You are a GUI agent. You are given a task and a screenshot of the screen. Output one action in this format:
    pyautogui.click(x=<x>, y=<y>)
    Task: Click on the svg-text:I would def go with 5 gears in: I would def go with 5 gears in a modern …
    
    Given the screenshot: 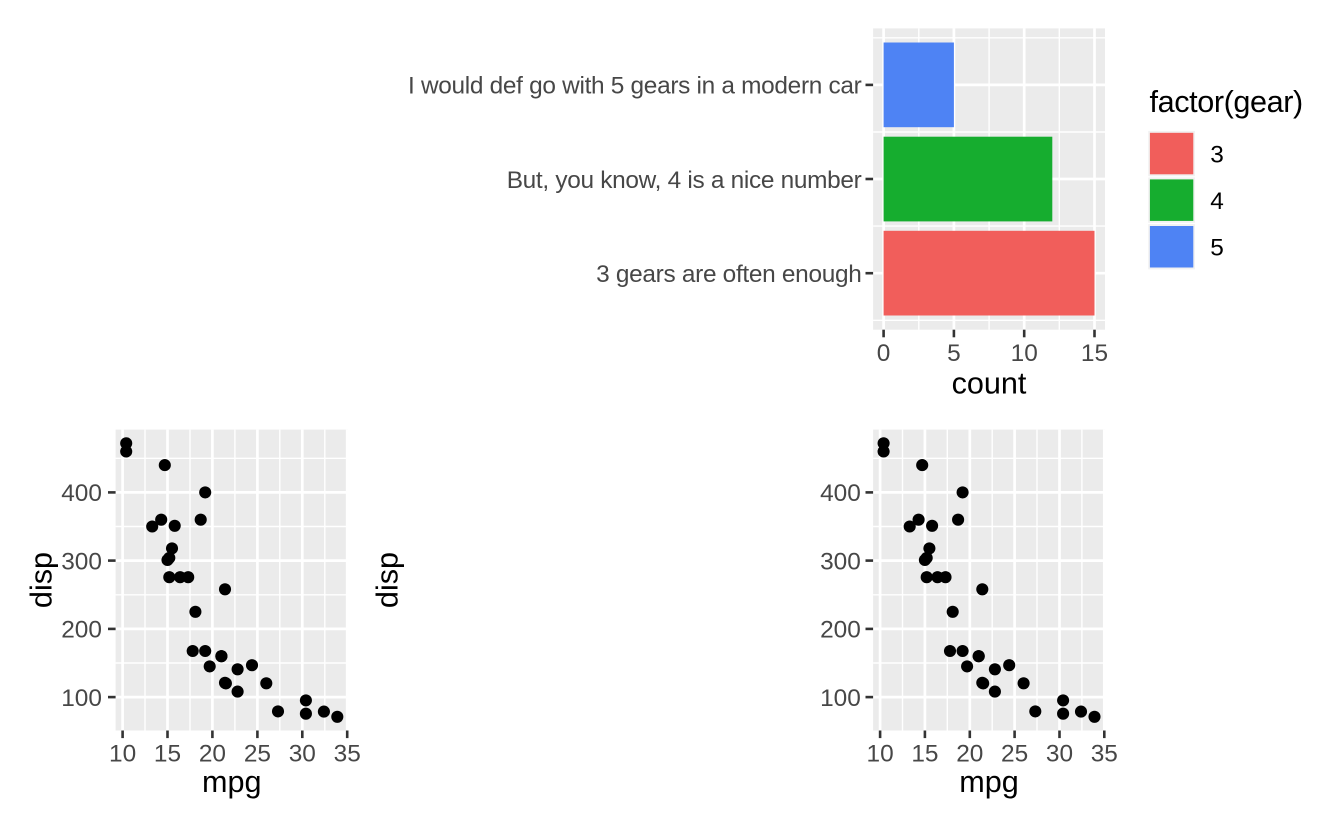 What is the action you would take?
    pyautogui.click(x=635, y=86)
    